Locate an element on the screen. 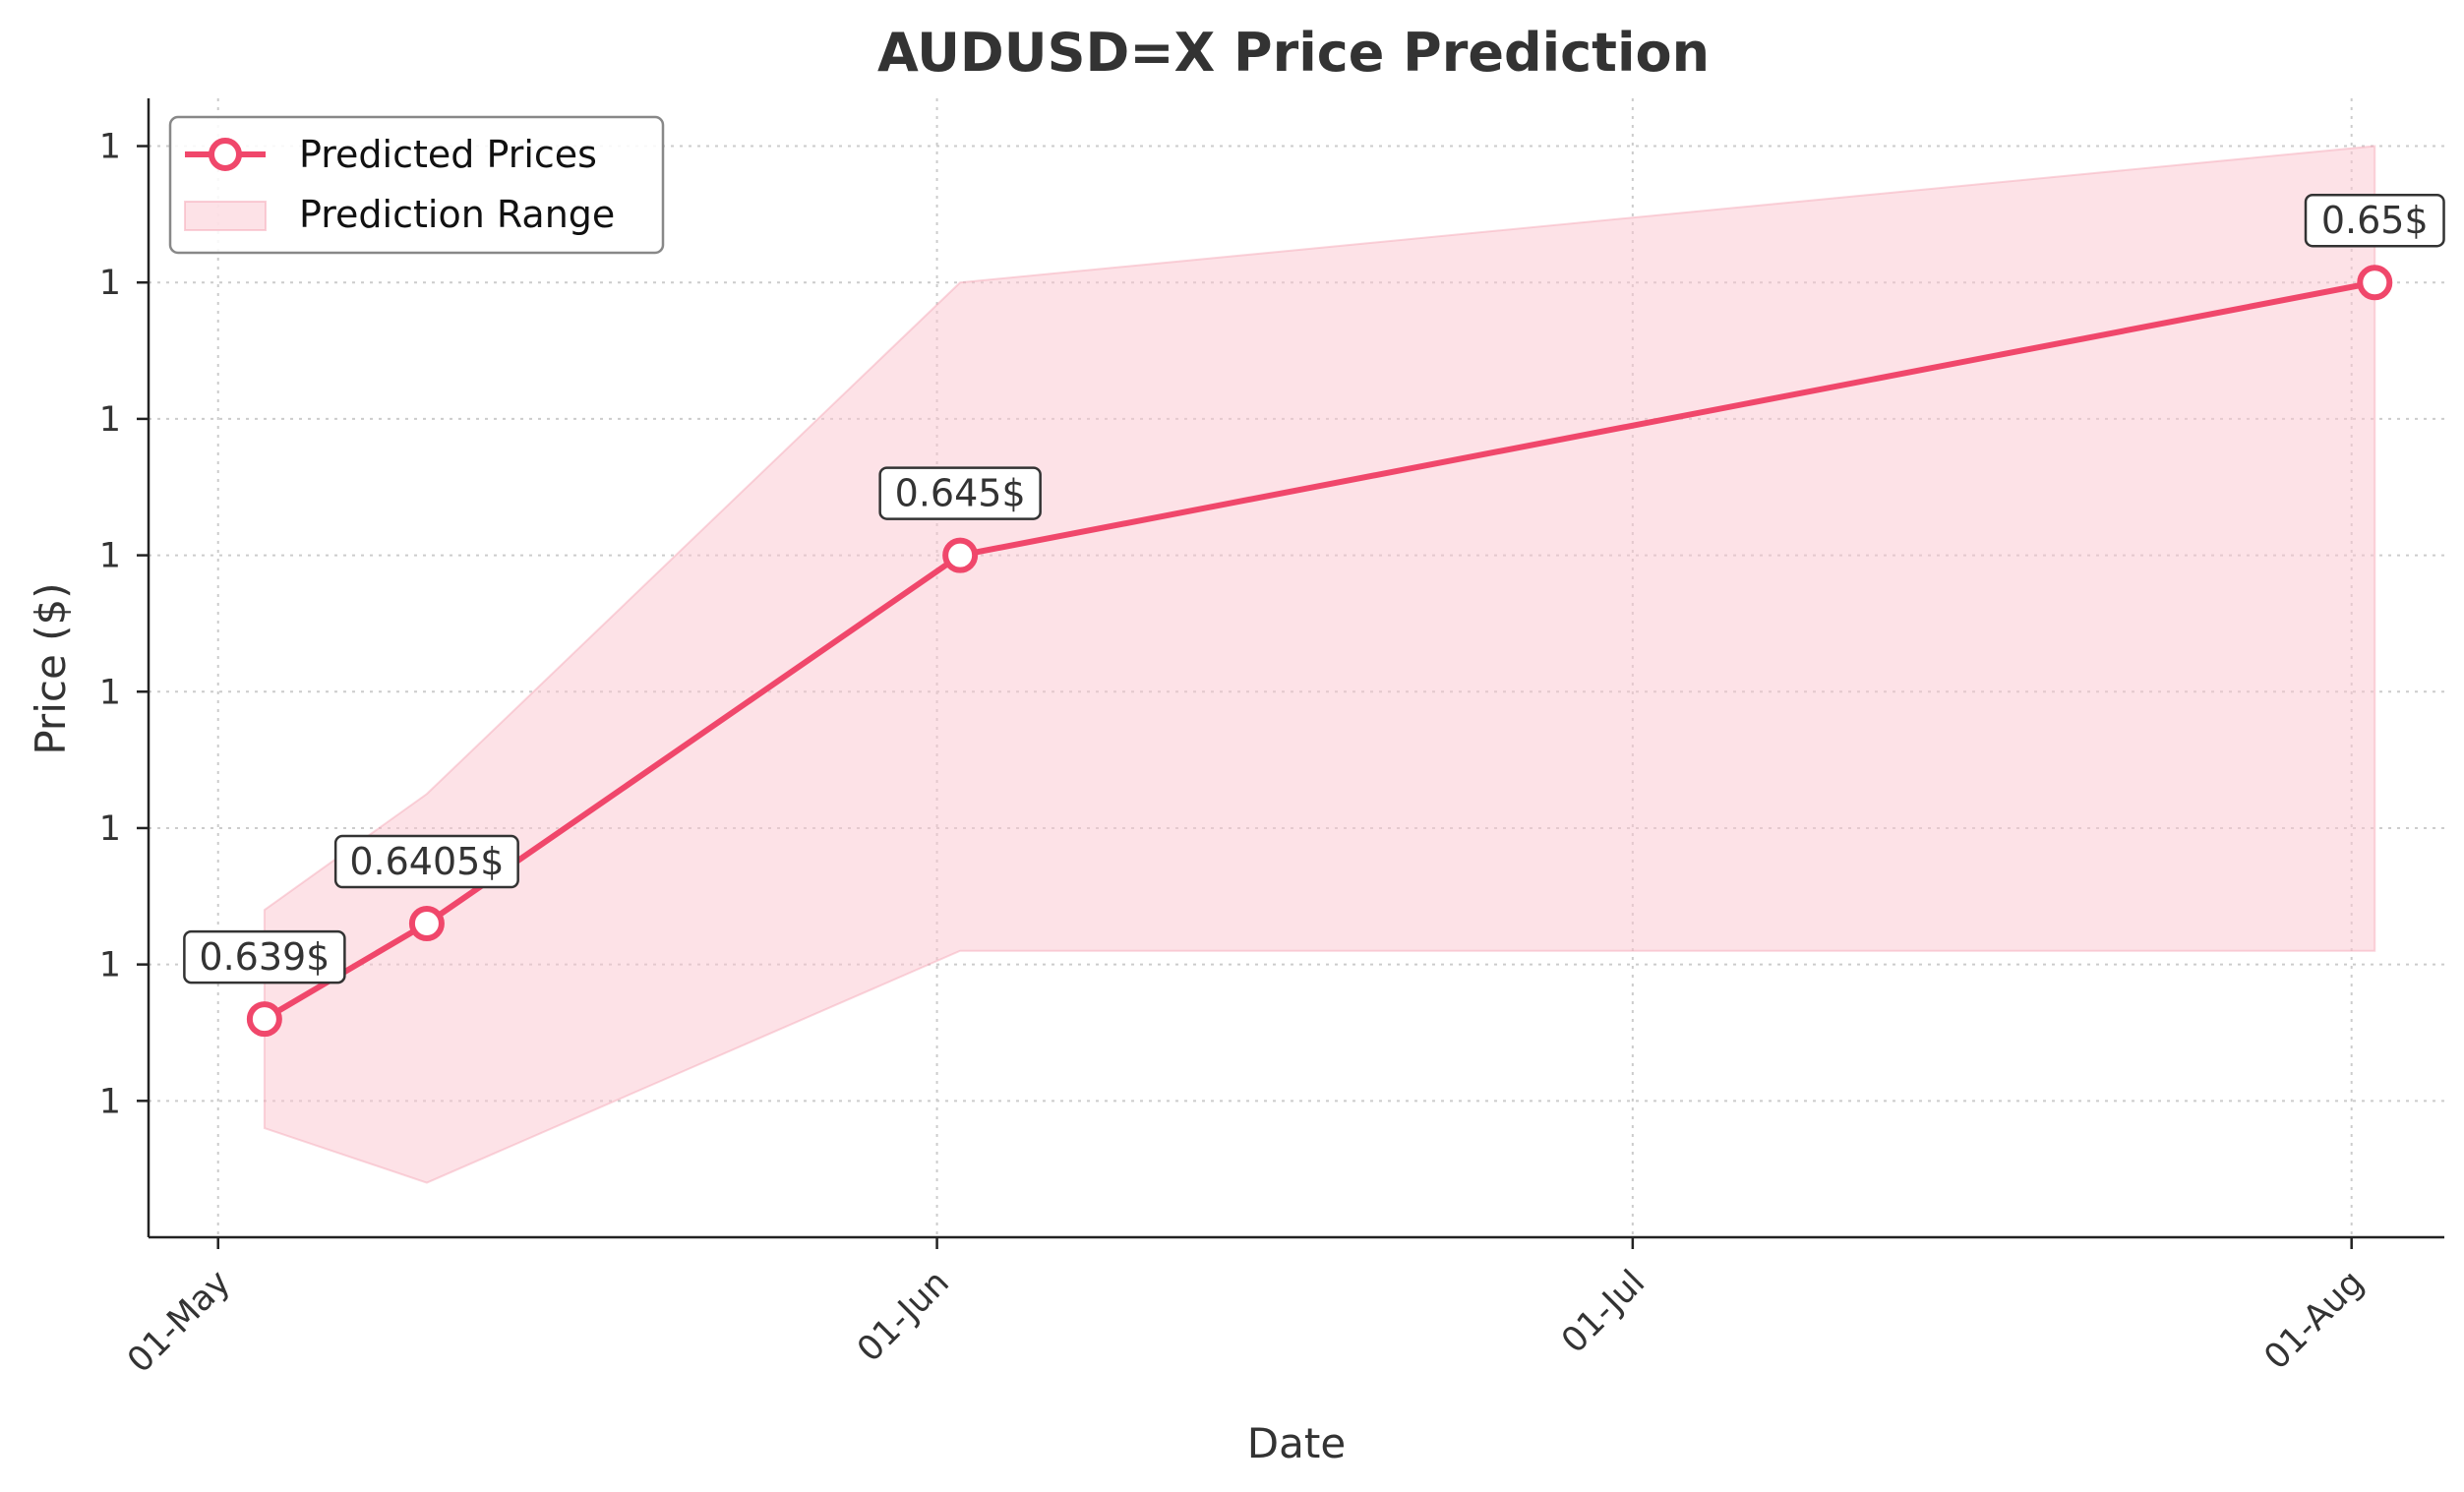 The image size is (2464, 1492). data-label-text: 0.6405$ is located at coordinates (427, 861).